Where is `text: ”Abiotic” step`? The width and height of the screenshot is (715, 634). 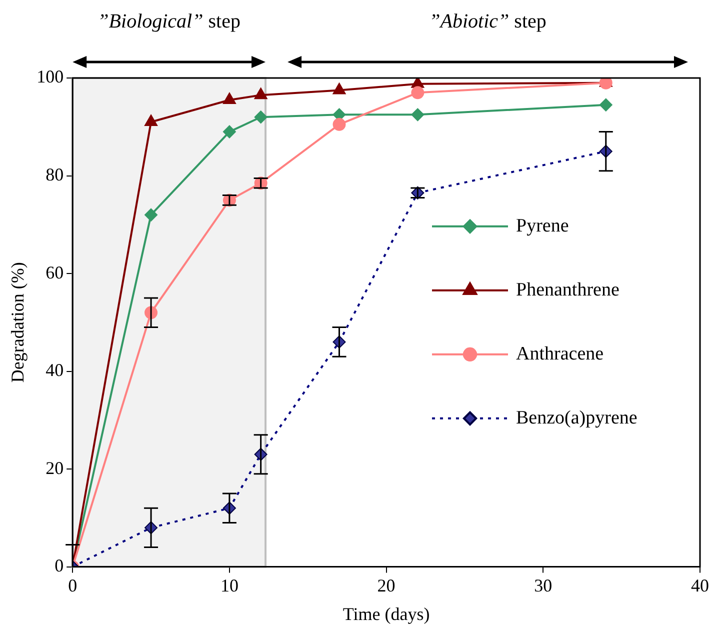 text: ”Abiotic” step is located at coordinates (487, 21).